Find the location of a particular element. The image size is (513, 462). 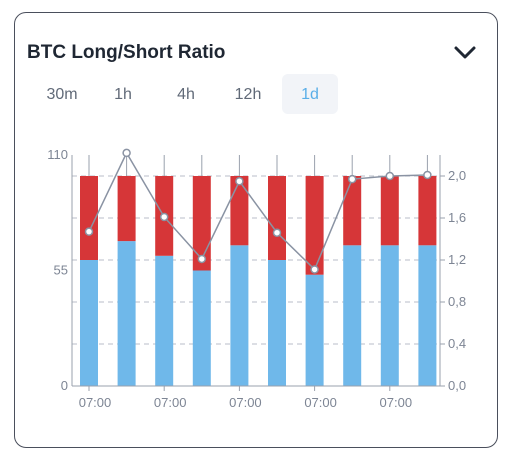

y-right-tick-label: 2,0 is located at coordinates (457, 175).